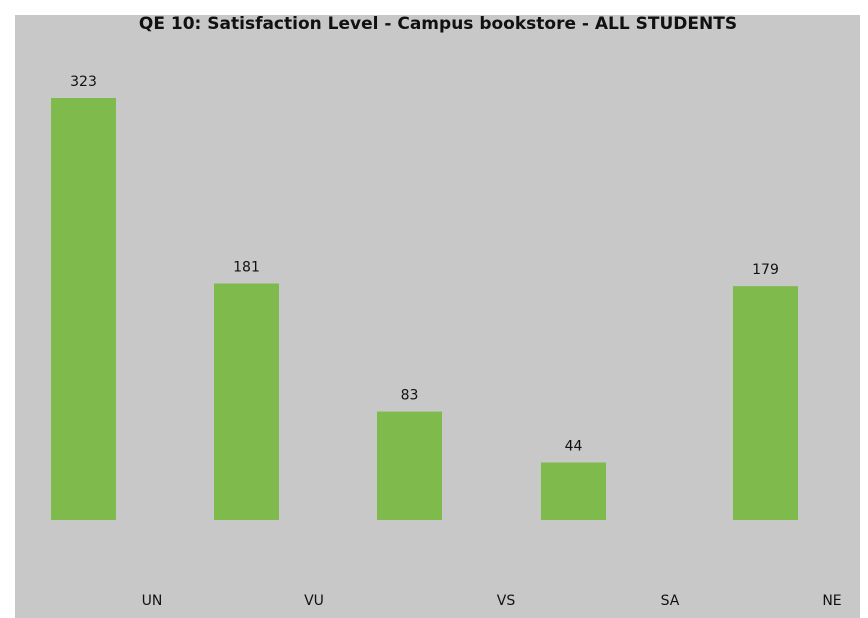 Image resolution: width=868 pixels, height=618 pixels. Describe the element at coordinates (670, 601) in the screenshot. I see `x-tick-label: SA` at that location.